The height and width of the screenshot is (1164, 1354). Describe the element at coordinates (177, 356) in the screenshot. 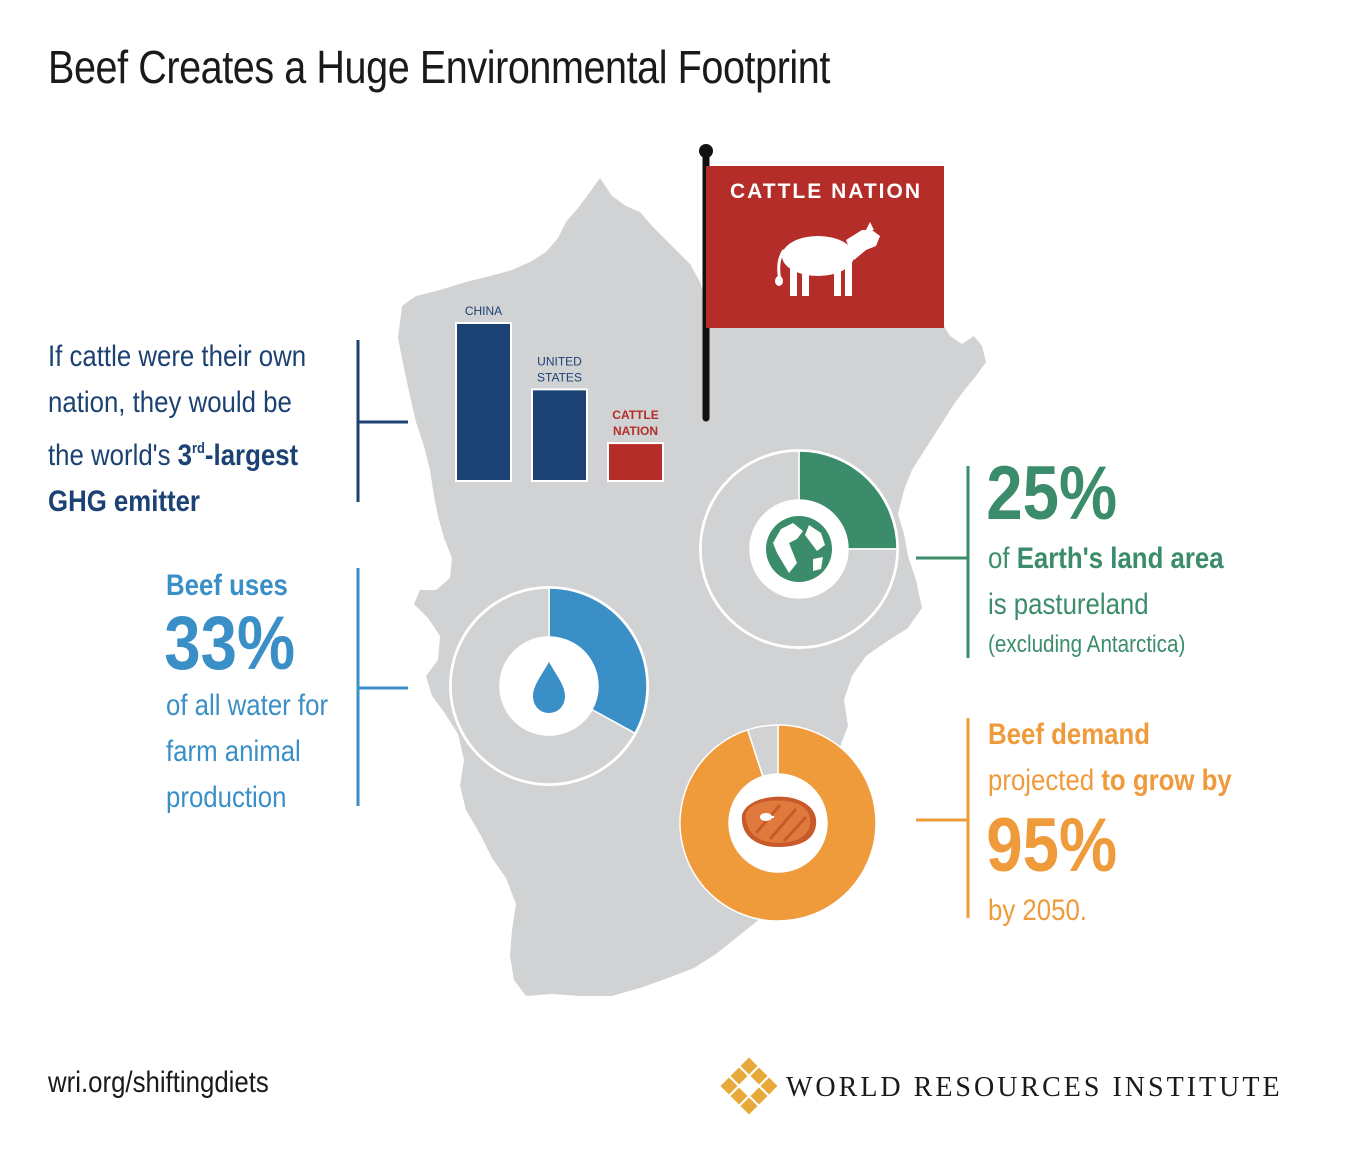

I see `ghg-line-1: If cattle were their own` at that location.